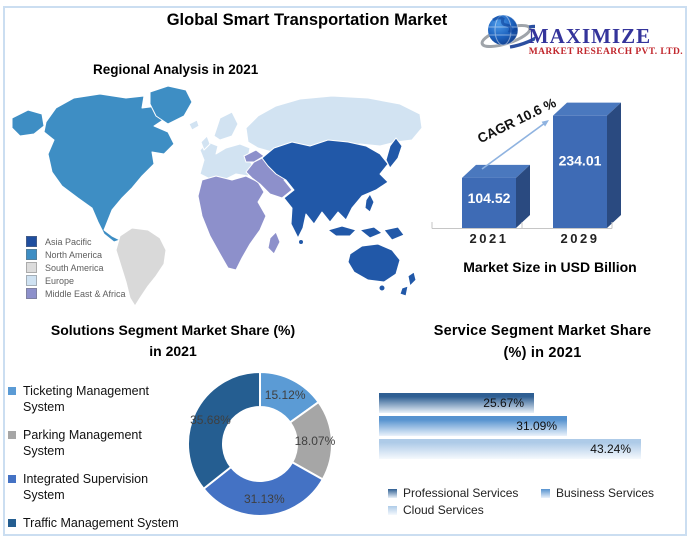 The image size is (691, 541). I want to click on map-legend-item: Middle East & Africa, so click(76, 293).